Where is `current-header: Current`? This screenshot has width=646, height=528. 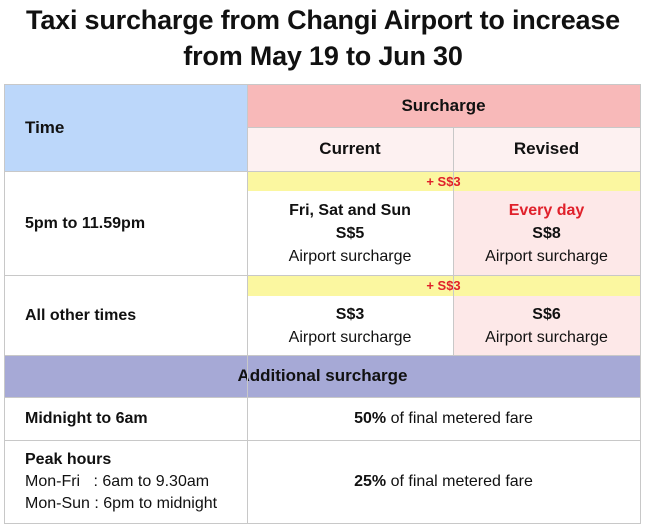
current-header: Current is located at coordinates (350, 149).